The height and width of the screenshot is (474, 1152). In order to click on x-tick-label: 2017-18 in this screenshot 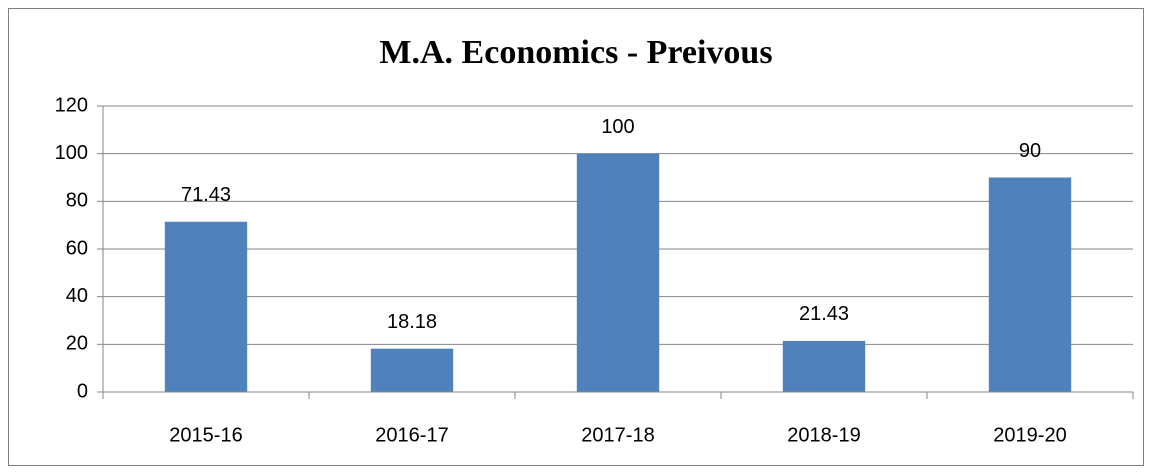, I will do `click(617, 435)`.